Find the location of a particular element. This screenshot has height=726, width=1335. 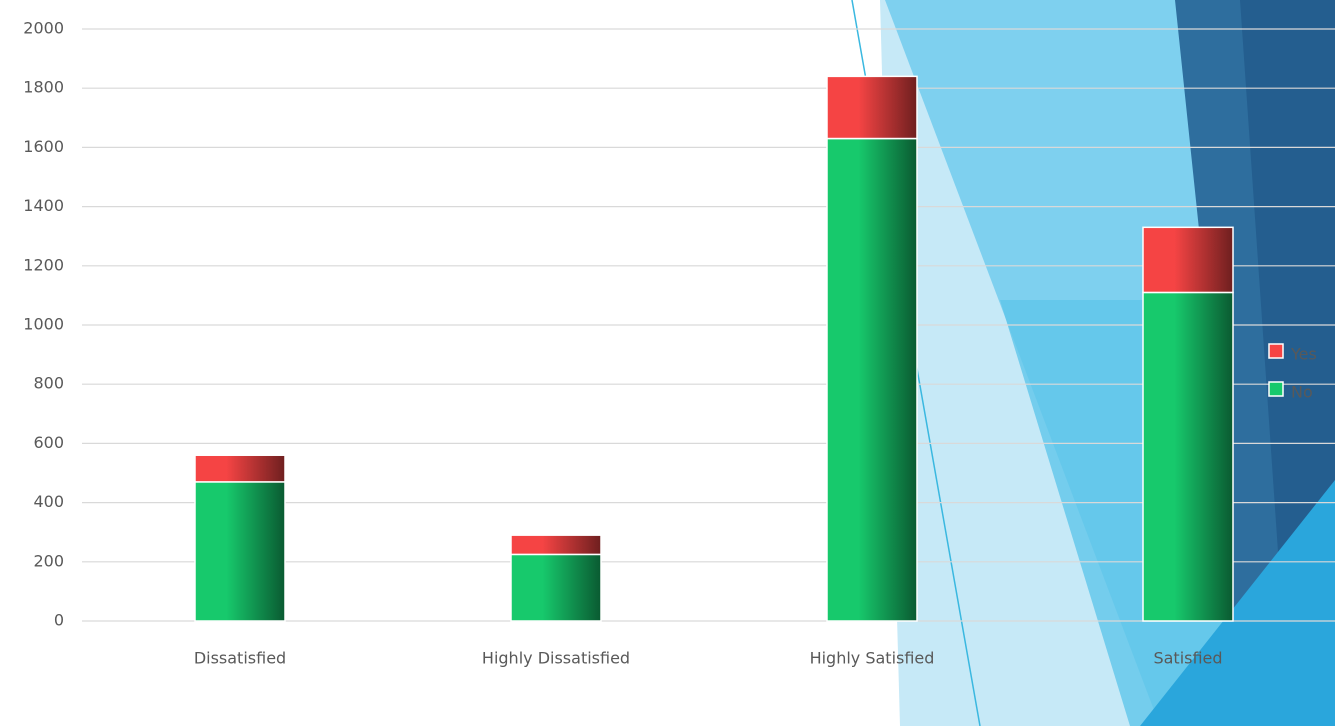

x-tick-label: Satisfied is located at coordinates (1187, 658).